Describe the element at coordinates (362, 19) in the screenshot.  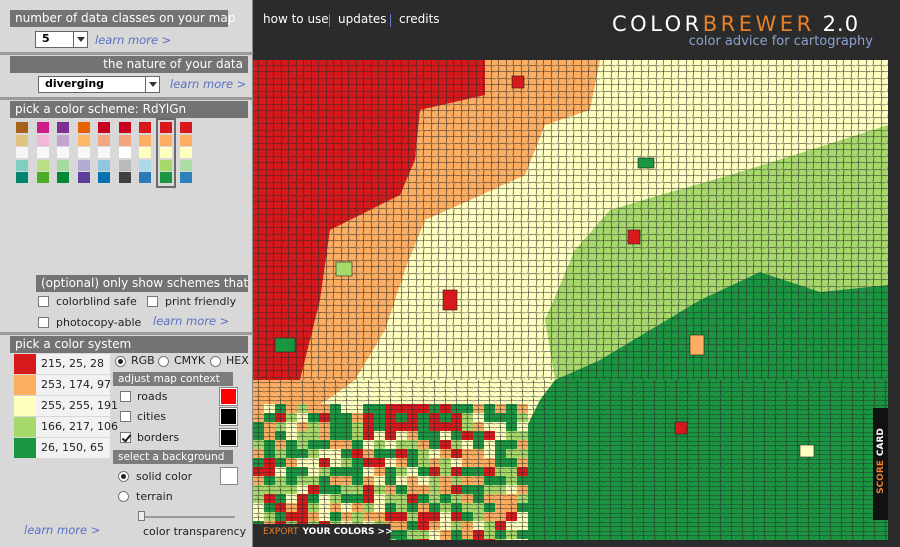
I see `nav-link: updates` at that location.